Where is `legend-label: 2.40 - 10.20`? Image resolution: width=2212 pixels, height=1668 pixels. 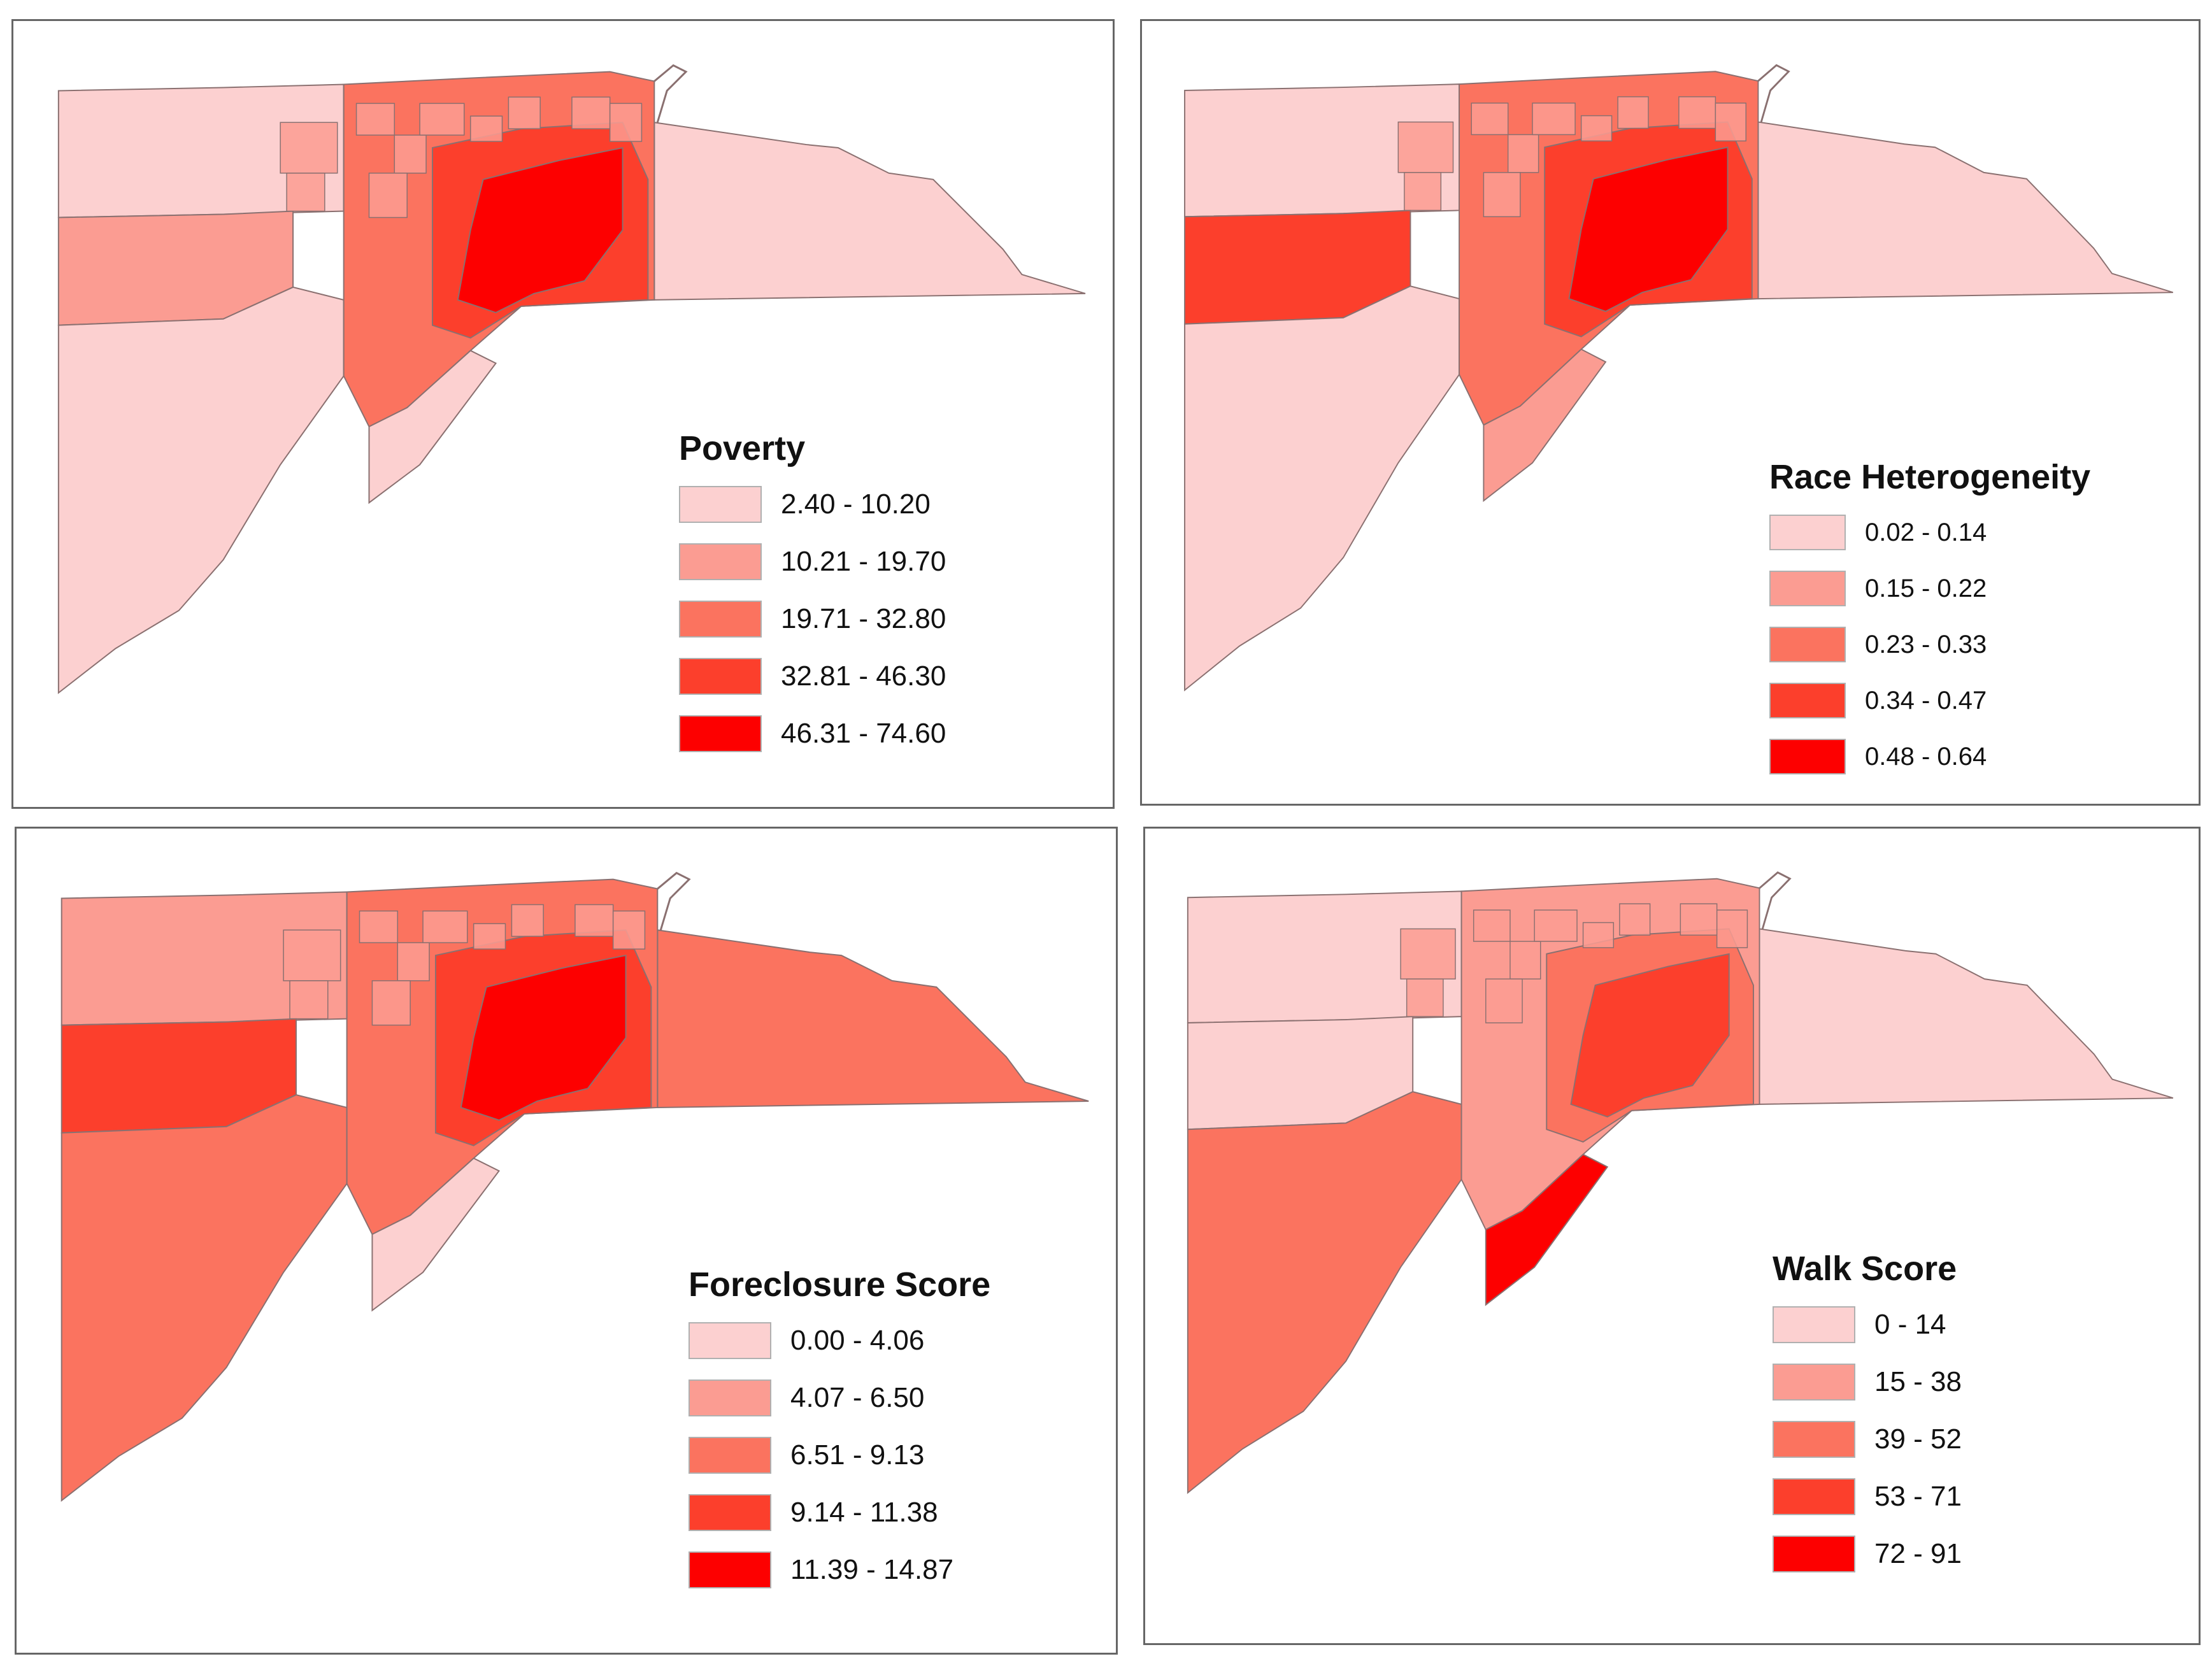 legend-label: 2.40 - 10.20 is located at coordinates (856, 504).